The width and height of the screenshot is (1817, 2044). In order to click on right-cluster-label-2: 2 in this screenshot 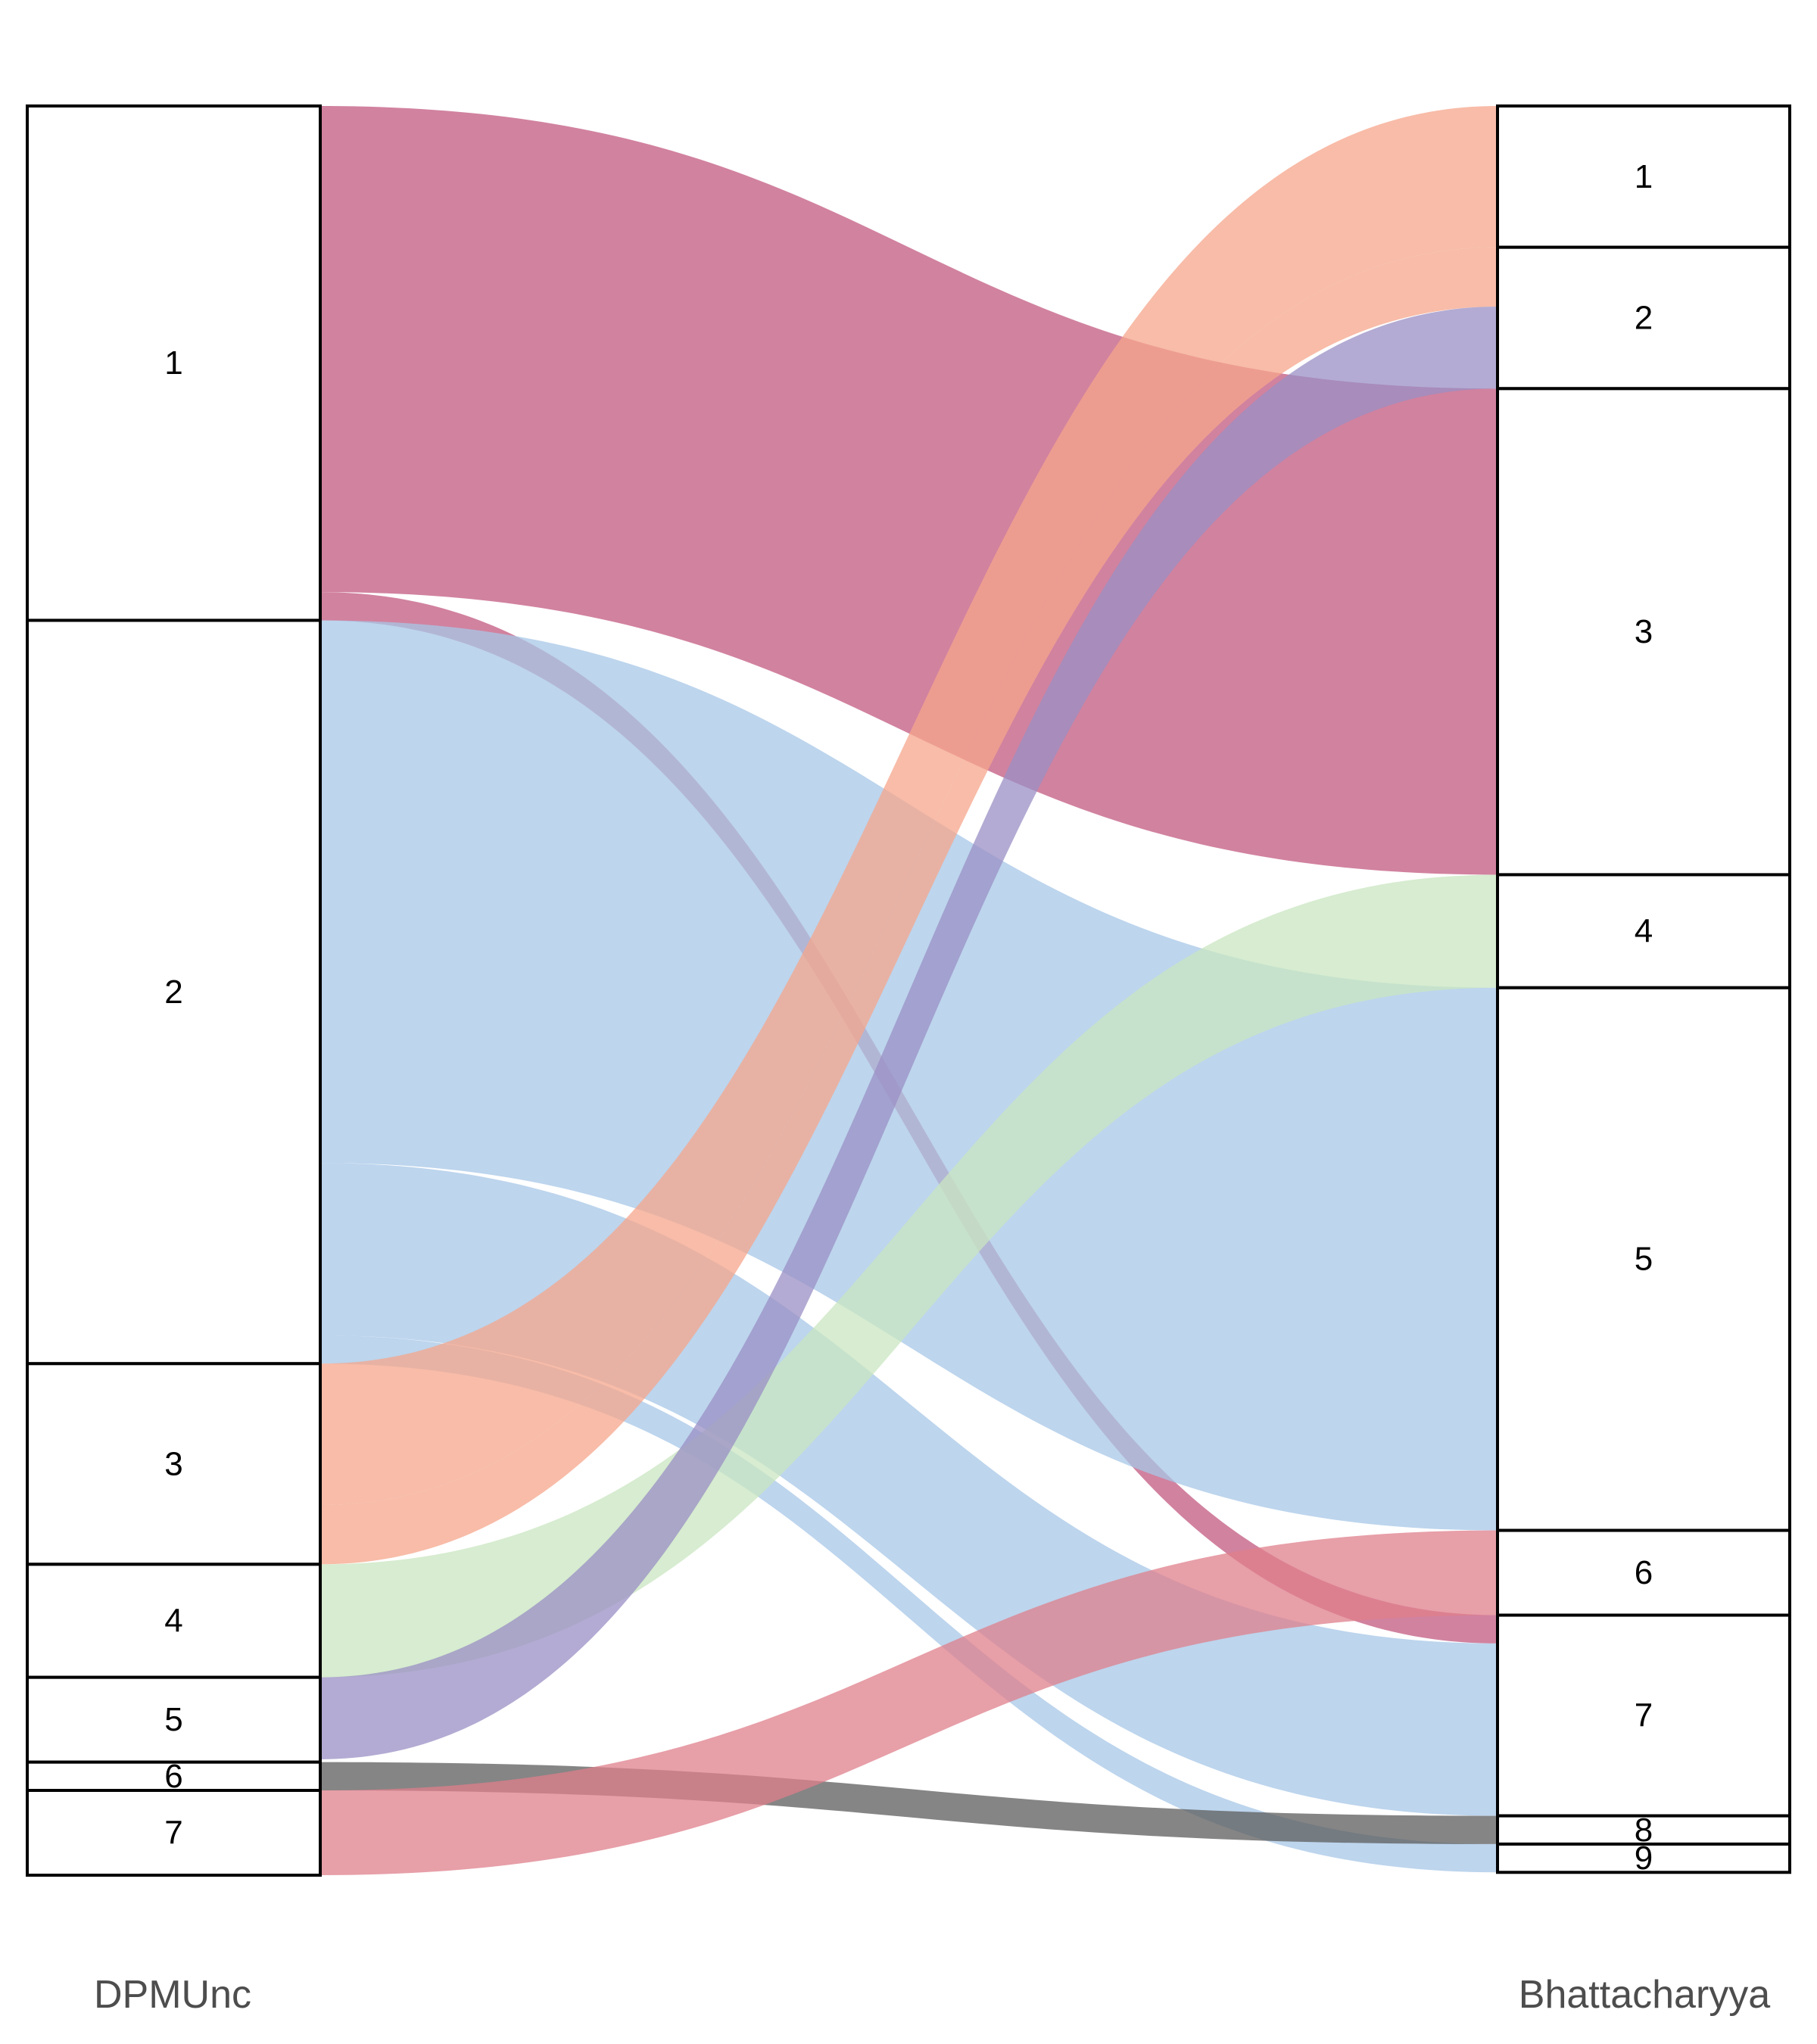, I will do `click(1644, 317)`.